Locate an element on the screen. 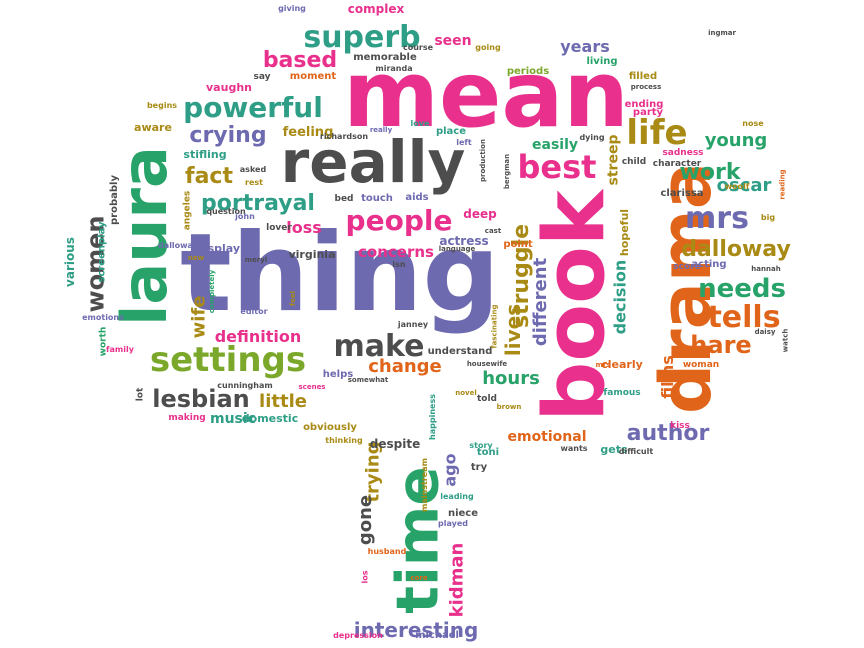 The height and width of the screenshot is (648, 864). cloud-word: score is located at coordinates (687, 266).